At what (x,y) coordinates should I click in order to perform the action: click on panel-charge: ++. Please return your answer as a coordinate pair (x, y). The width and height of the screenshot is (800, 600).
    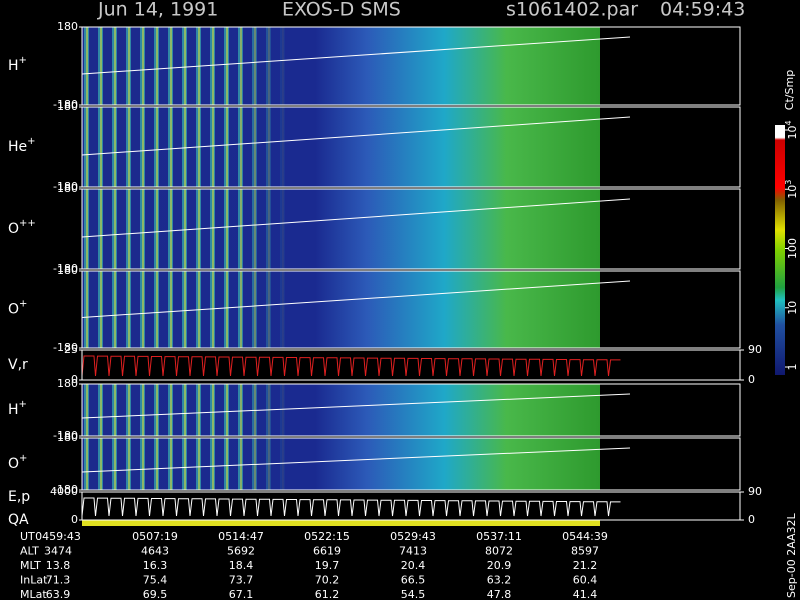
    Looking at the image, I should click on (27, 223).